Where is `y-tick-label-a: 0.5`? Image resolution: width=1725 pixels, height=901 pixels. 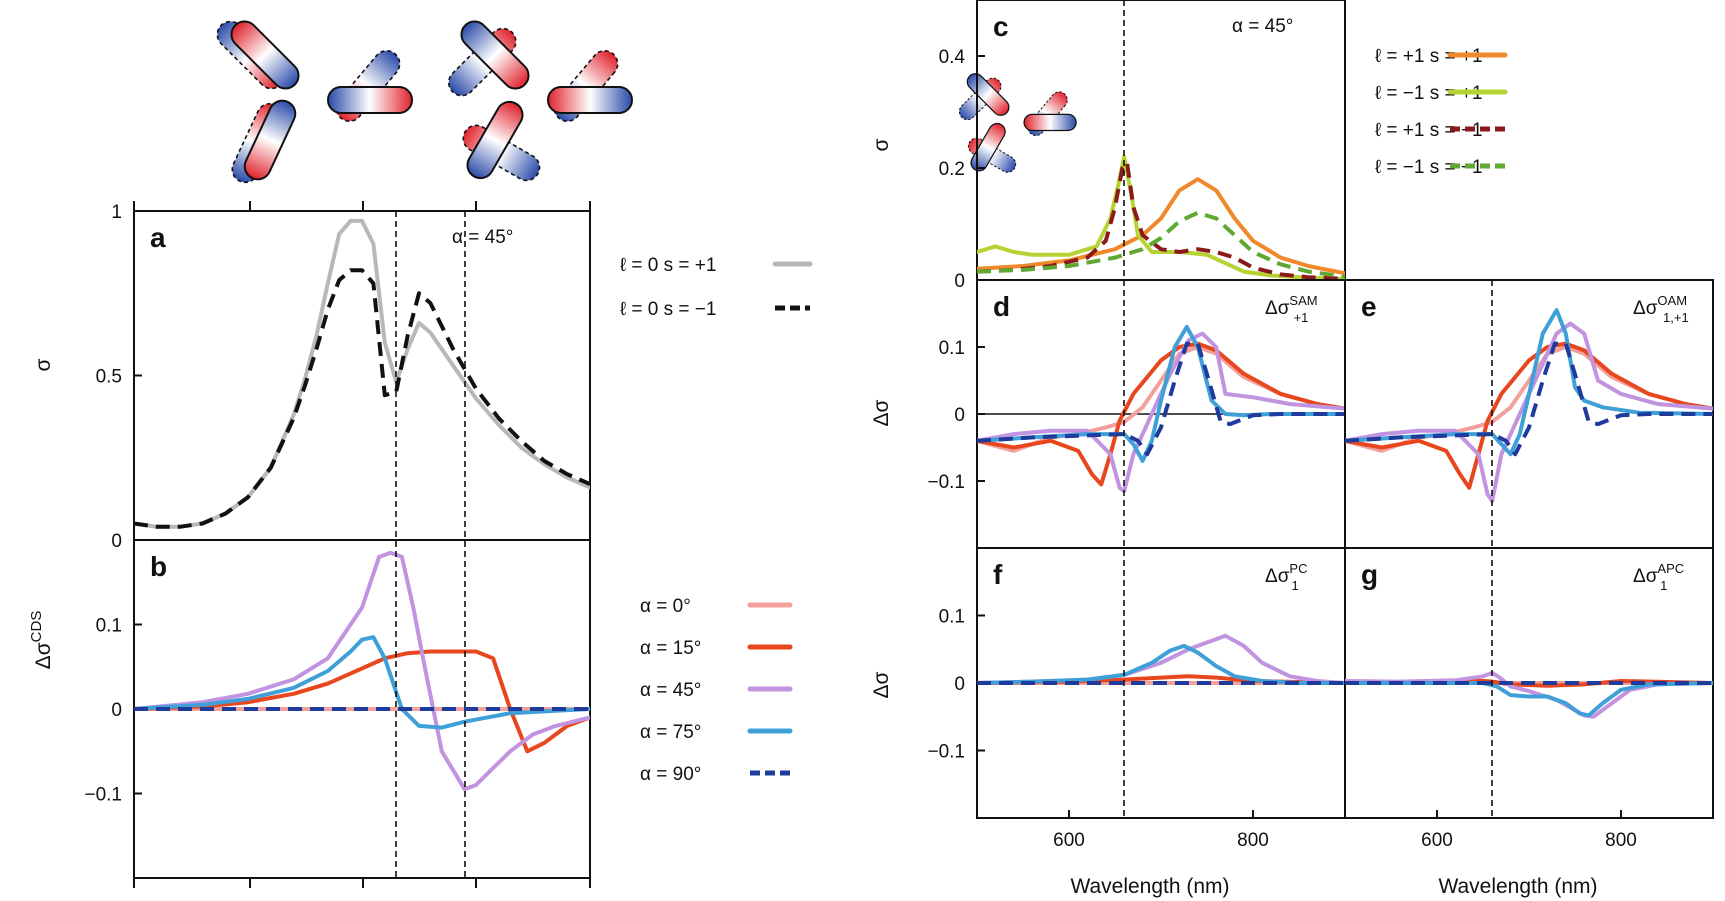 y-tick-label-a: 0.5 is located at coordinates (109, 377).